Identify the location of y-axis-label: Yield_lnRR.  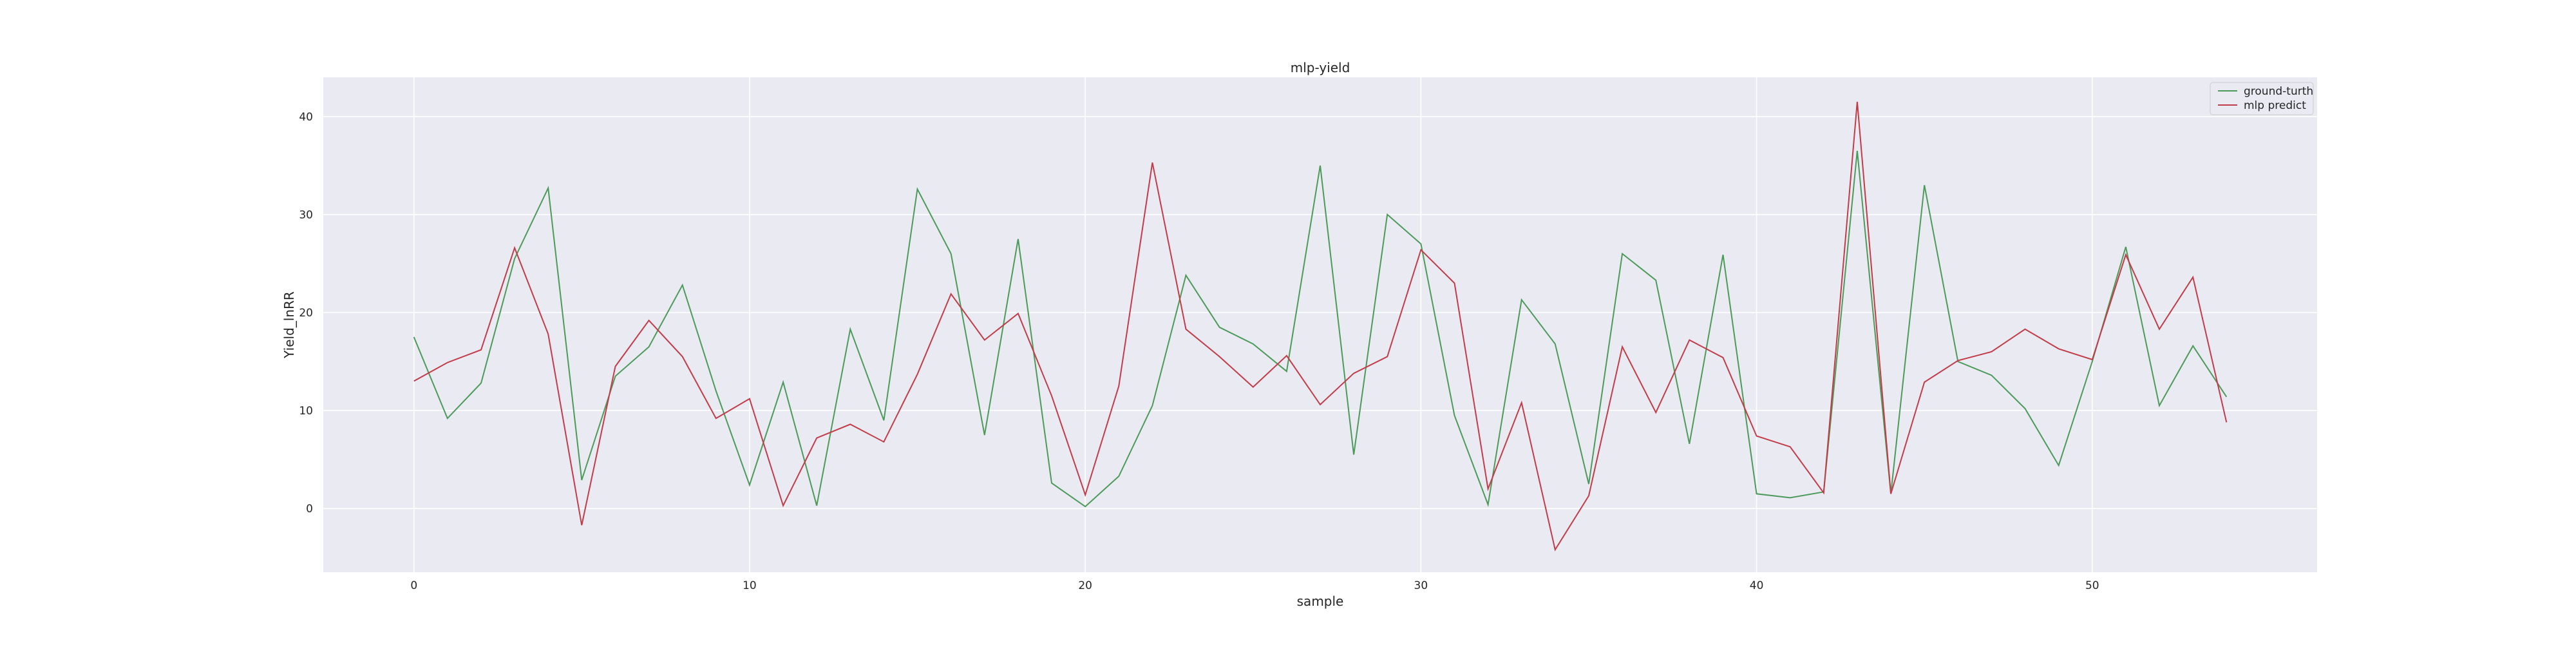
(289, 325).